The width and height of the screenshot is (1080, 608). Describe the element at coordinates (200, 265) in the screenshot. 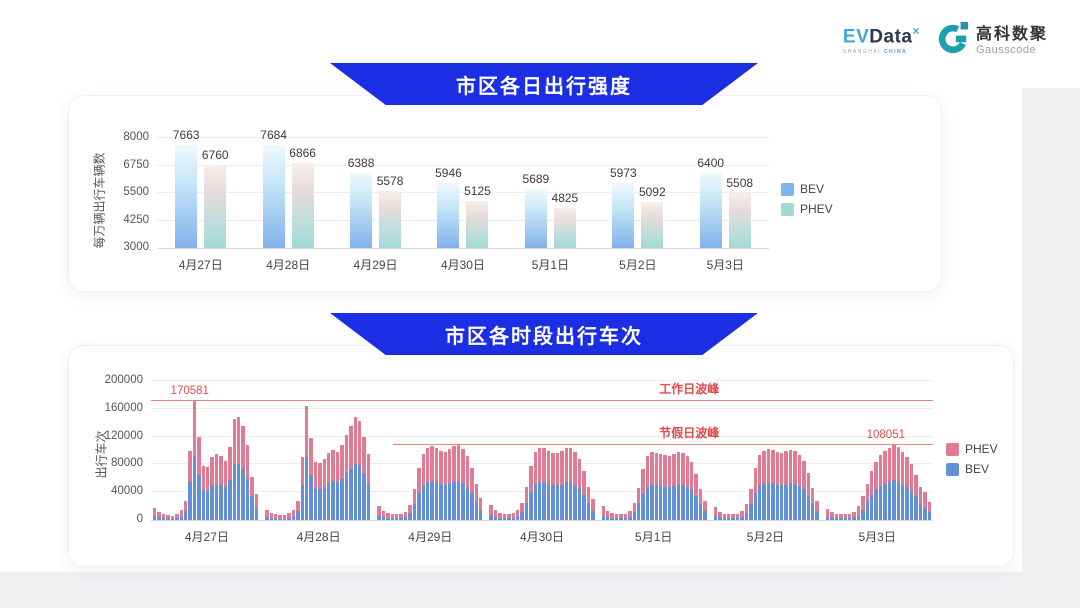

I see `x-axis-date-label: 4月27日` at that location.